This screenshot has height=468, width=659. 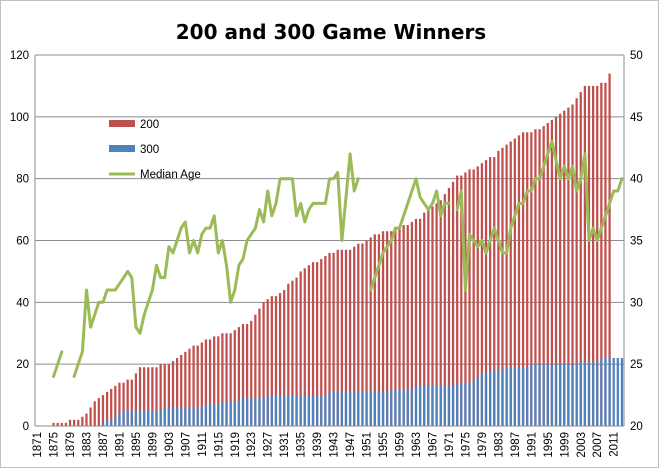 I want to click on bar-300-1937, so click(x=309, y=410).